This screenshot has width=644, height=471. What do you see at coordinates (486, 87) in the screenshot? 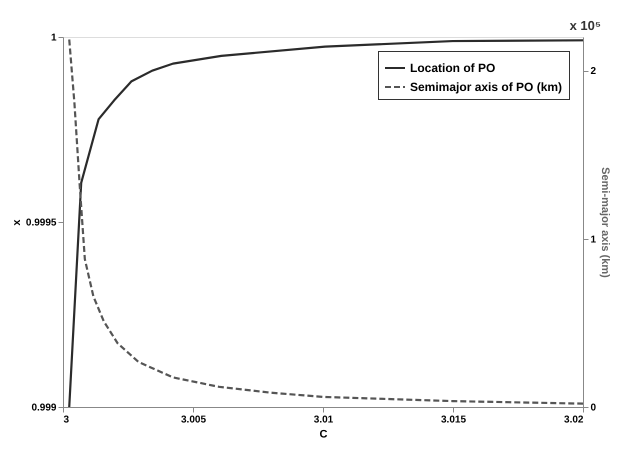
I see `legend-label: Semimajor axis of PO (km)` at bounding box center [486, 87].